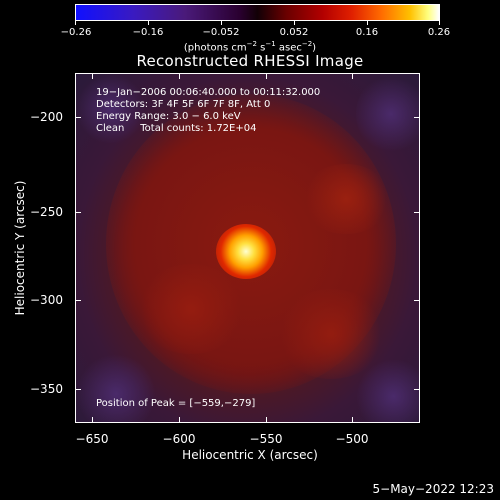 The width and height of the screenshot is (500, 500). What do you see at coordinates (257, 12) in the screenshot?
I see `colorbar` at bounding box center [257, 12].